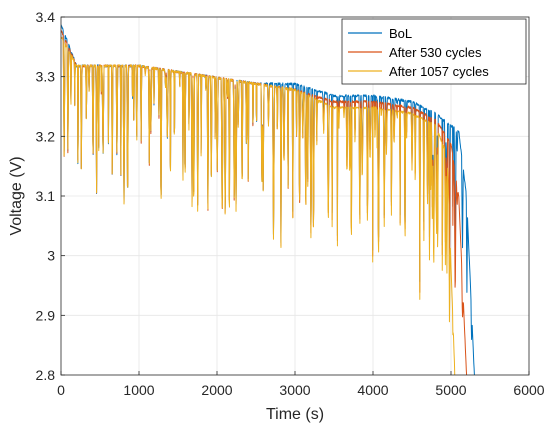  I want to click on x-tick-label: 5000, so click(450, 390).